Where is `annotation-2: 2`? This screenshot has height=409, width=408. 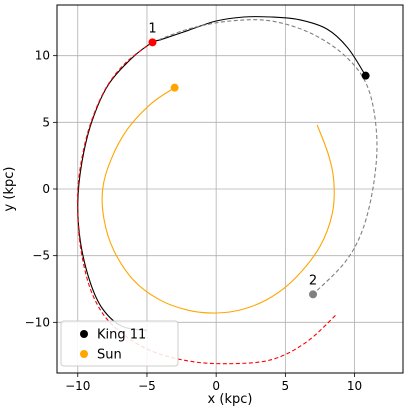 annotation-2: 2 is located at coordinates (313, 280).